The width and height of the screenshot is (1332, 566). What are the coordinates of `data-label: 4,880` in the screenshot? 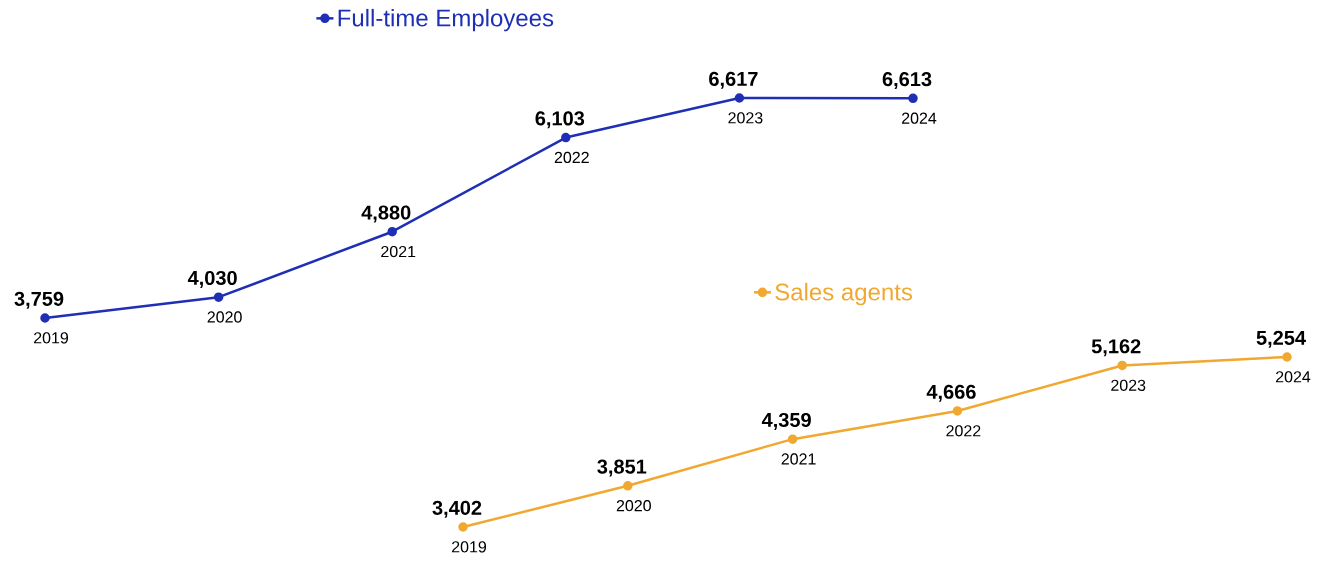 It's located at (386, 214).